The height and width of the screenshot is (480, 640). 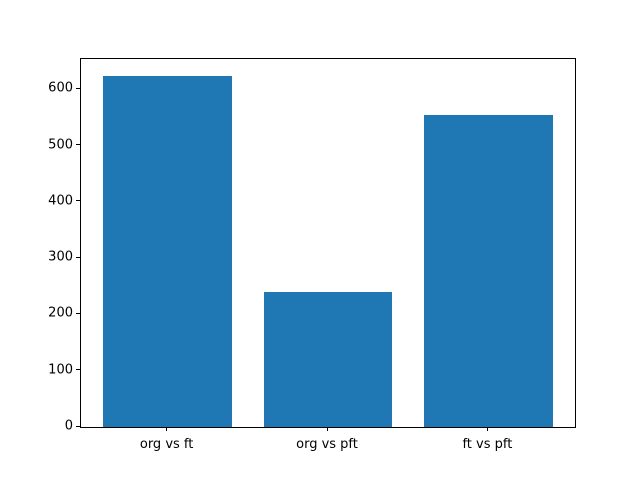 What do you see at coordinates (166, 444) in the screenshot?
I see `x-tick-label: org vs ft` at bounding box center [166, 444].